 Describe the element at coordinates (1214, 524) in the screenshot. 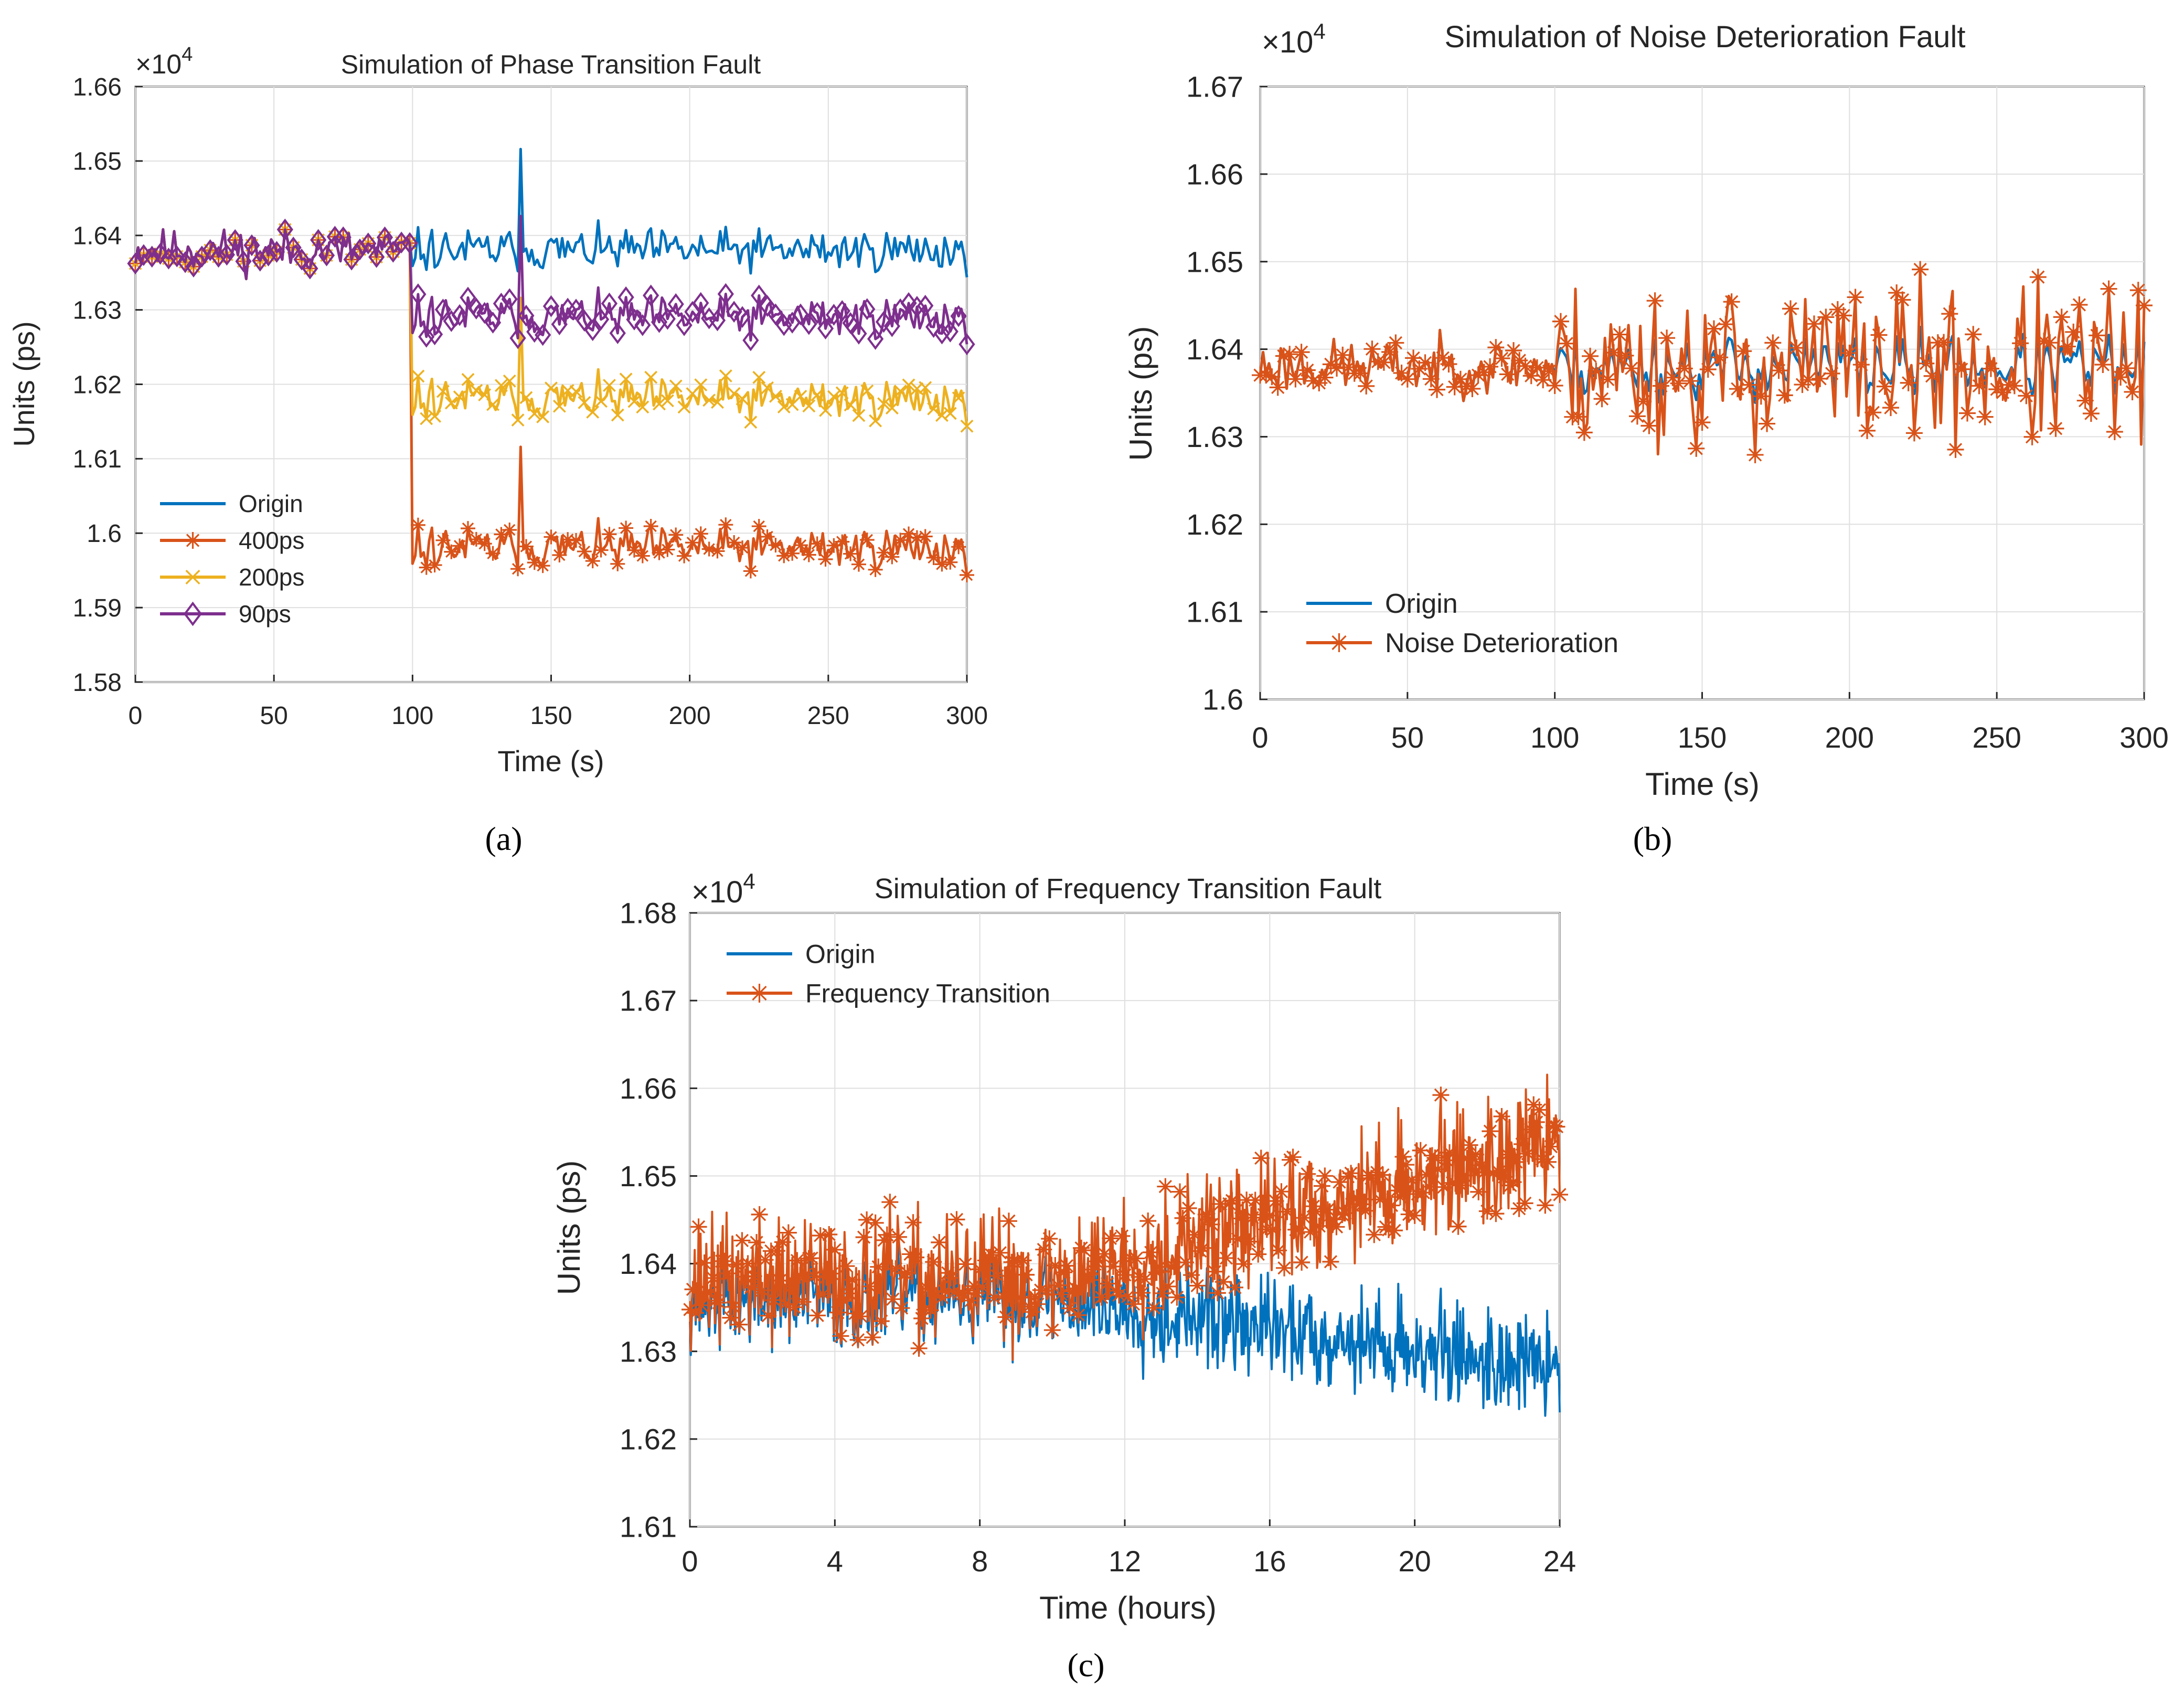

I see `y-tick-label: 1.62` at that location.